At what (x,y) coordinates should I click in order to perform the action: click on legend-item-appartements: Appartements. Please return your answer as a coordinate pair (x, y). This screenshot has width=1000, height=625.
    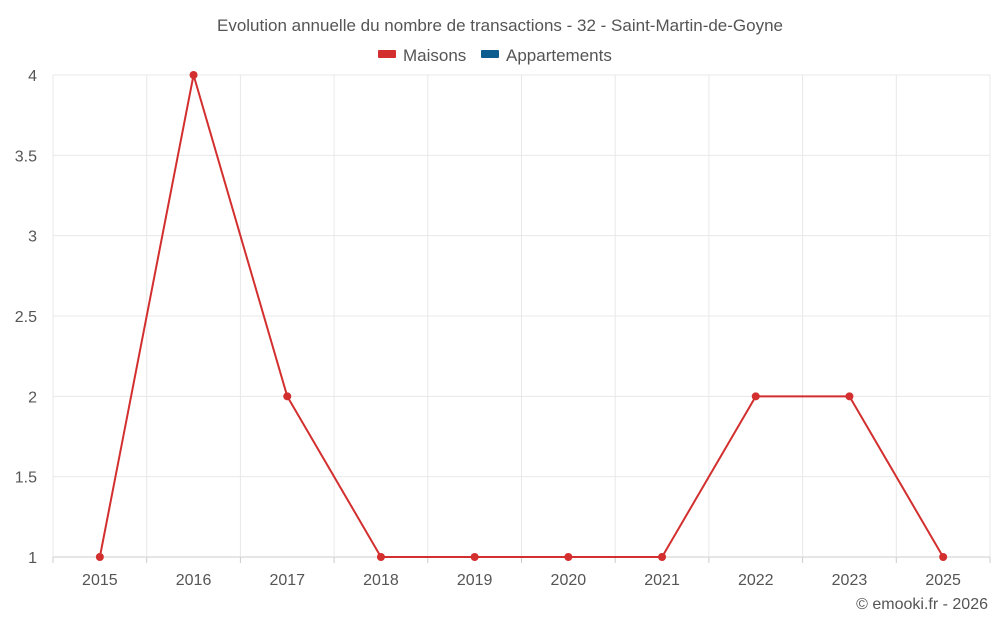
    Looking at the image, I should click on (546, 55).